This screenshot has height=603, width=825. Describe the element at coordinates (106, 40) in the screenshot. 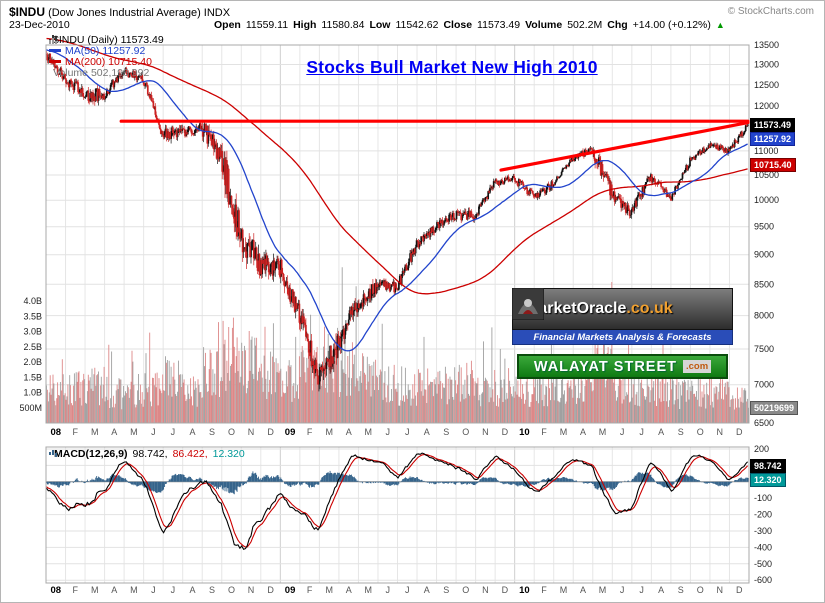

I see `legend-row-price: $INDU (Daily) 11573.49` at that location.